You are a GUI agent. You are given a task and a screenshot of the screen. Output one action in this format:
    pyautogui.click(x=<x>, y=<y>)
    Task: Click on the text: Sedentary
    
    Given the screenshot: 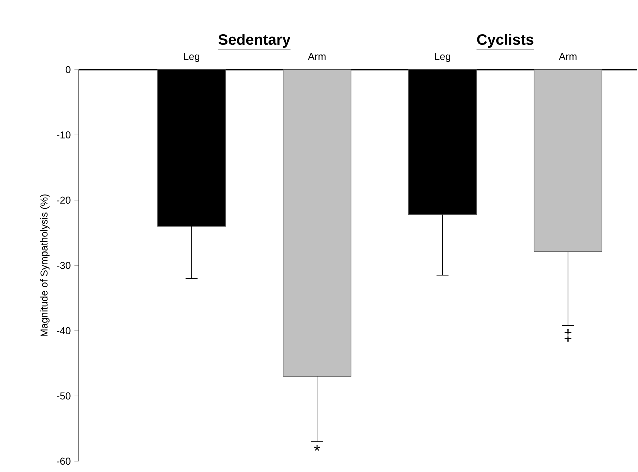 What is the action you would take?
    pyautogui.click(x=254, y=41)
    